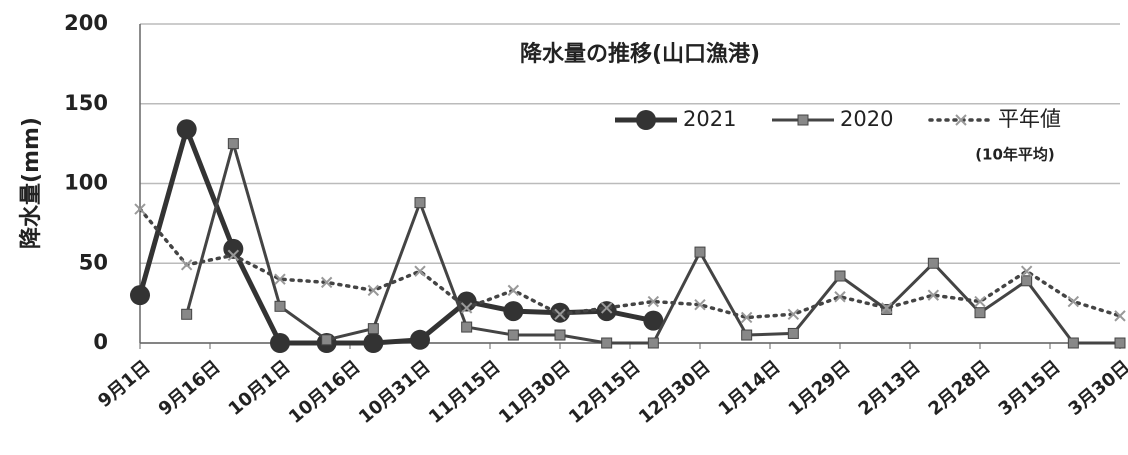 The width and height of the screenshot is (1128, 455). What do you see at coordinates (100, 342) in the screenshot?
I see `y-tick-label: 0` at bounding box center [100, 342].